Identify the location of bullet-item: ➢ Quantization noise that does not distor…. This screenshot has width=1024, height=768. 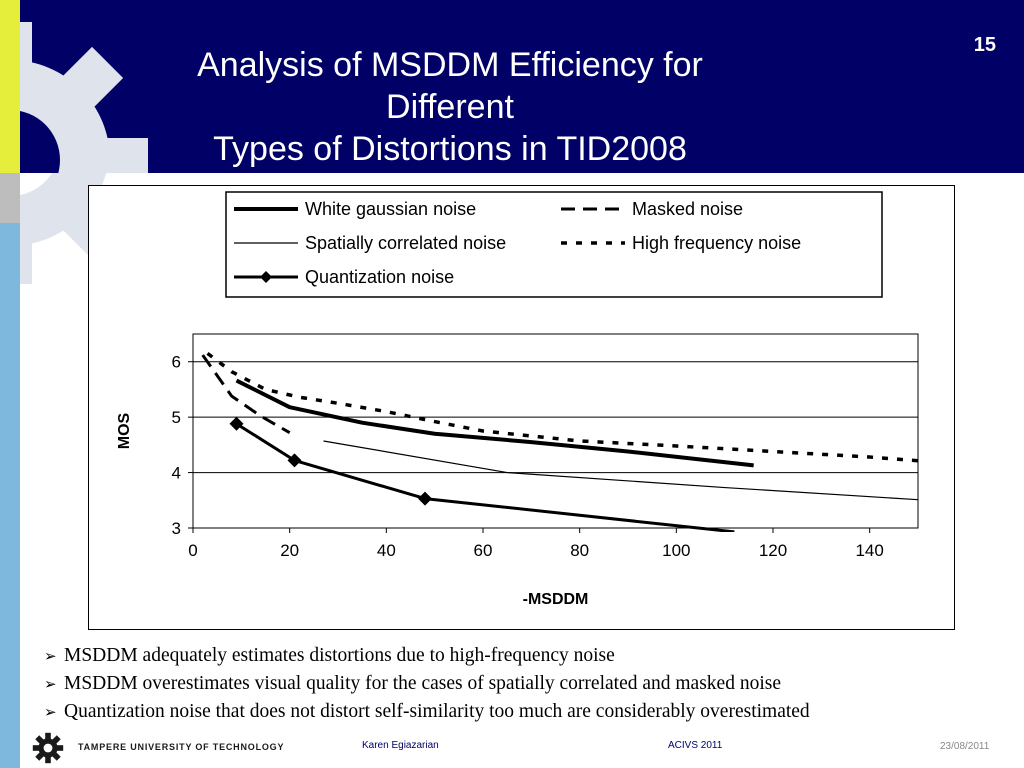
(524, 712).